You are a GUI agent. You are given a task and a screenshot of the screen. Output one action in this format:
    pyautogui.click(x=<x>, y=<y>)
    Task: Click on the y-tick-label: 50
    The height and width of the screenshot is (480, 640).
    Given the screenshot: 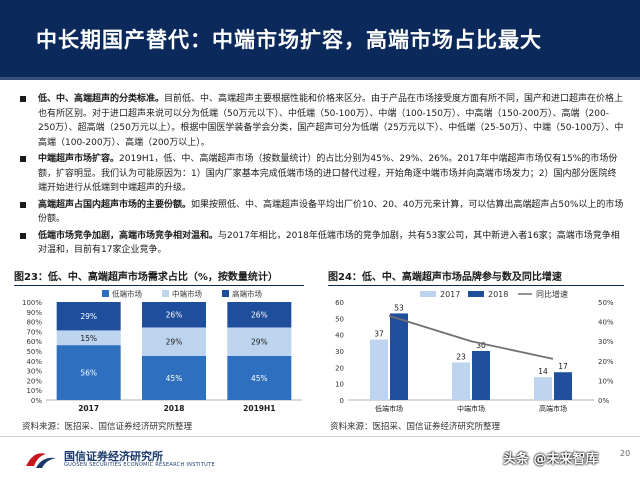 What is the action you would take?
    pyautogui.click(x=339, y=319)
    